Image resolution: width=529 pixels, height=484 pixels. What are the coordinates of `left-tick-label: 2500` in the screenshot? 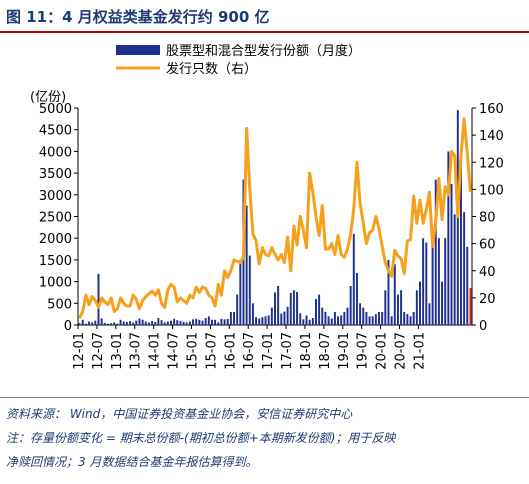 It's located at (55, 218).